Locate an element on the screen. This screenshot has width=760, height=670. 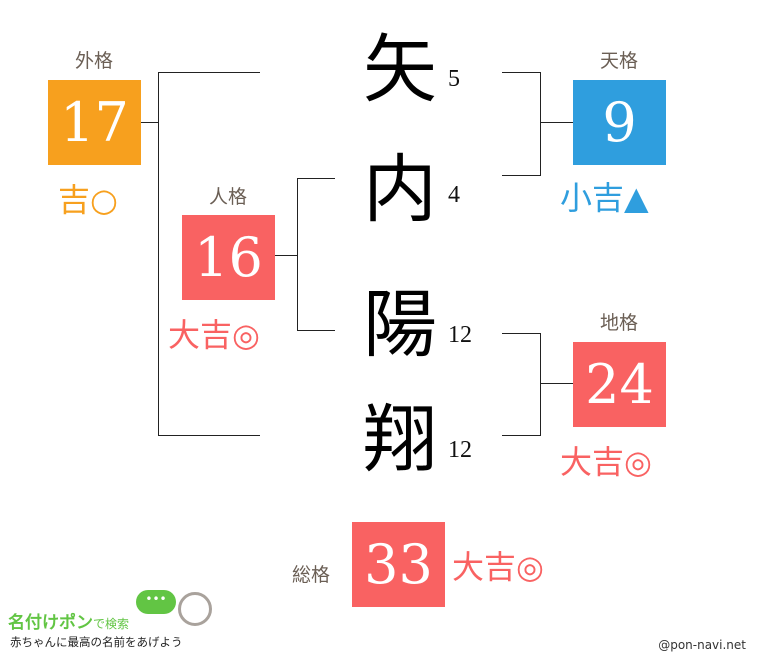
tenkaku-label: 天格 is located at coordinates (618, 61).